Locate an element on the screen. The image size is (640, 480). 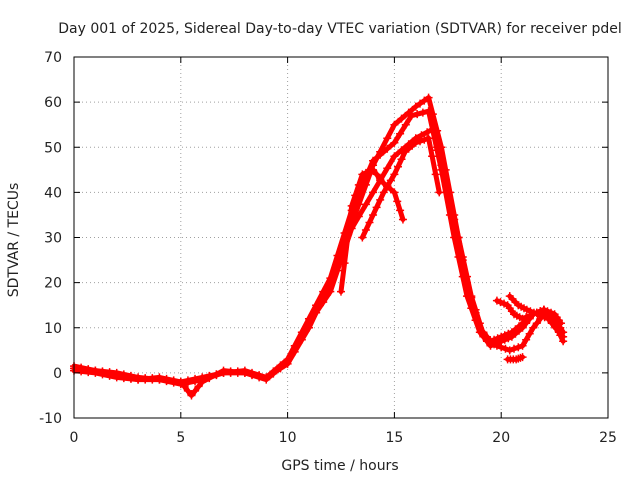
y-tick-label: 60 is located at coordinates (53, 103).